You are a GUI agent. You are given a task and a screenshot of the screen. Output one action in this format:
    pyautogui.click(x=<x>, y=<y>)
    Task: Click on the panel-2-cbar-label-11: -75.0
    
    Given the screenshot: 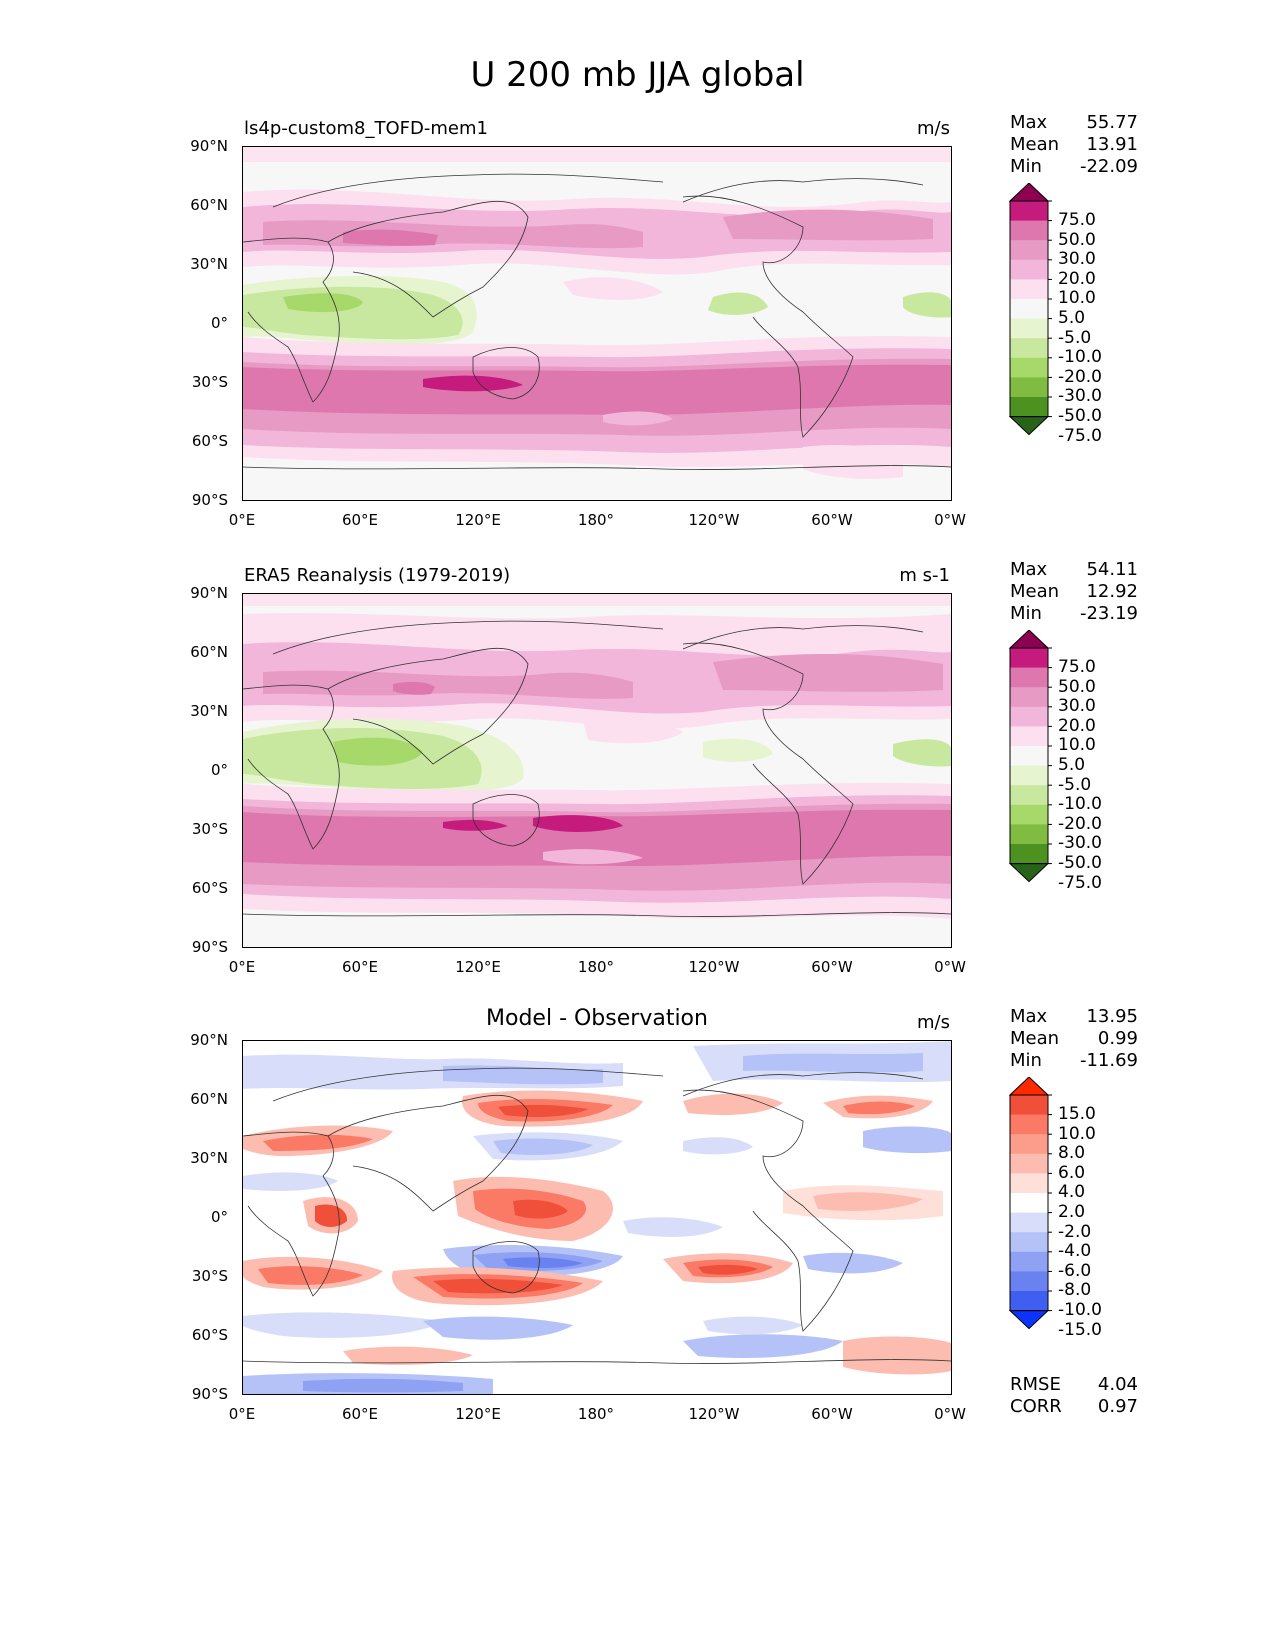 What is the action you would take?
    pyautogui.click(x=1080, y=882)
    